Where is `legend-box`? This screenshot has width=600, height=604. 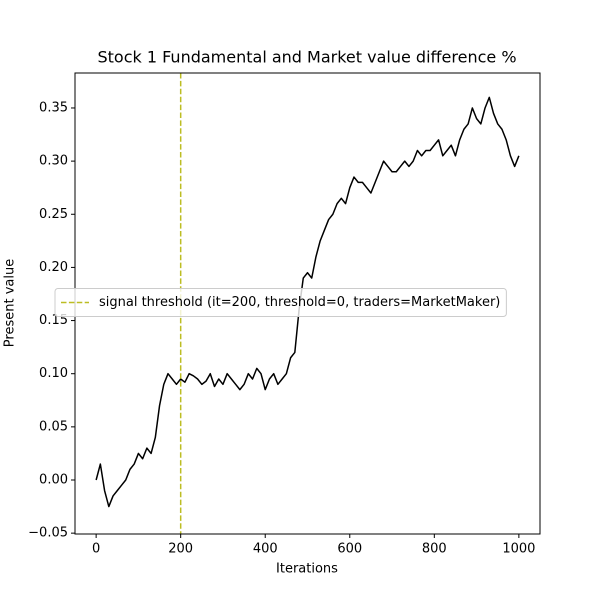 legend-box is located at coordinates (280, 302).